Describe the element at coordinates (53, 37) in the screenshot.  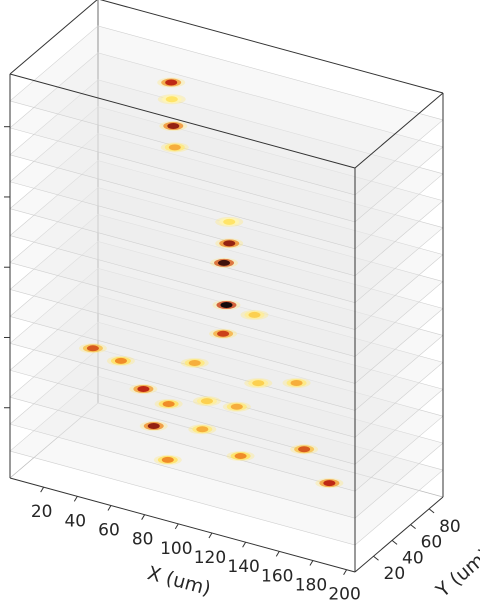
I see `box-edge-left-top` at that location.